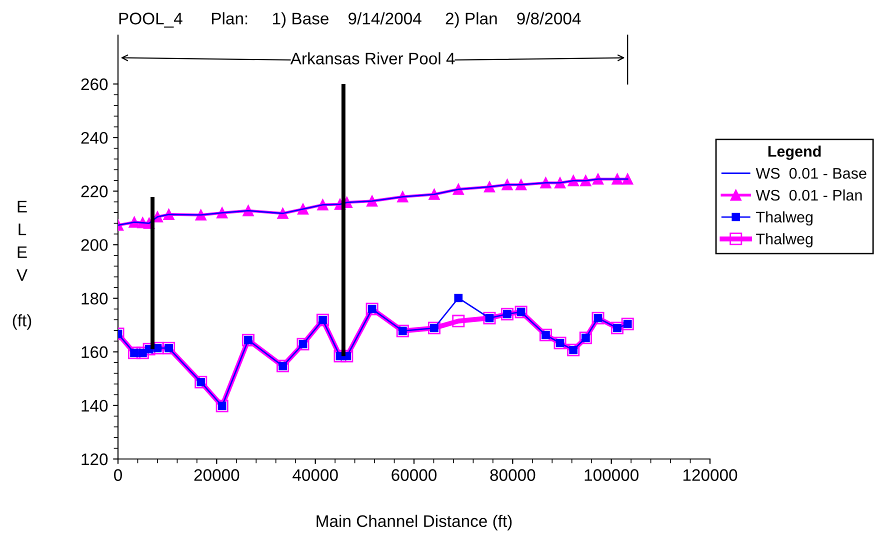 Image resolution: width=885 pixels, height=536 pixels. What do you see at coordinates (95, 459) in the screenshot?
I see `y-tick-label: 120` at bounding box center [95, 459].